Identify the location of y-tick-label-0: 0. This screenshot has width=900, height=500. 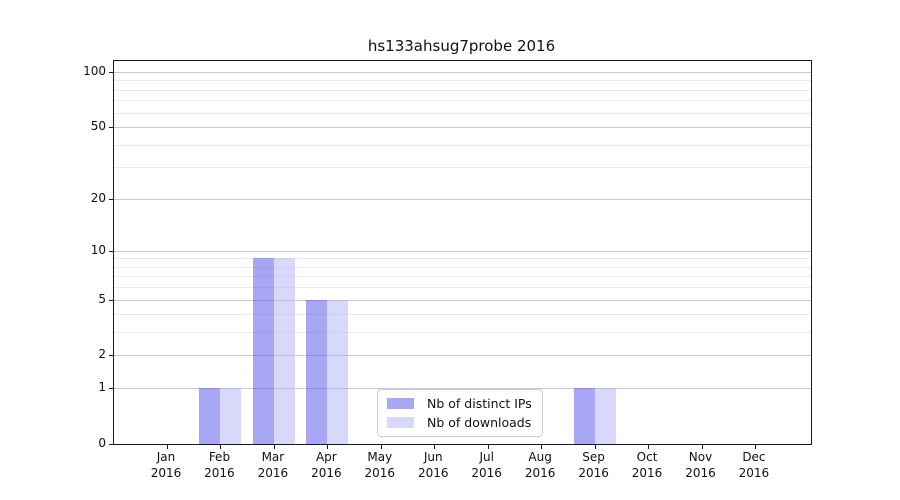
(102, 443).